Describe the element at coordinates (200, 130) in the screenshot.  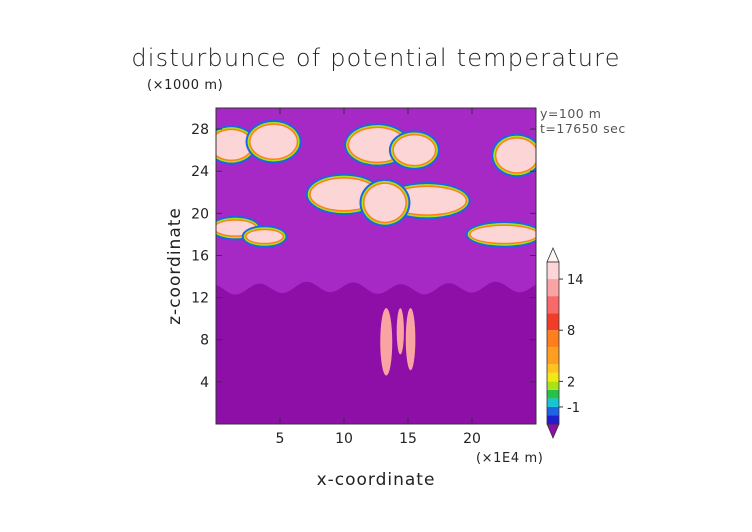
I see `y-tick-label: 28` at that location.